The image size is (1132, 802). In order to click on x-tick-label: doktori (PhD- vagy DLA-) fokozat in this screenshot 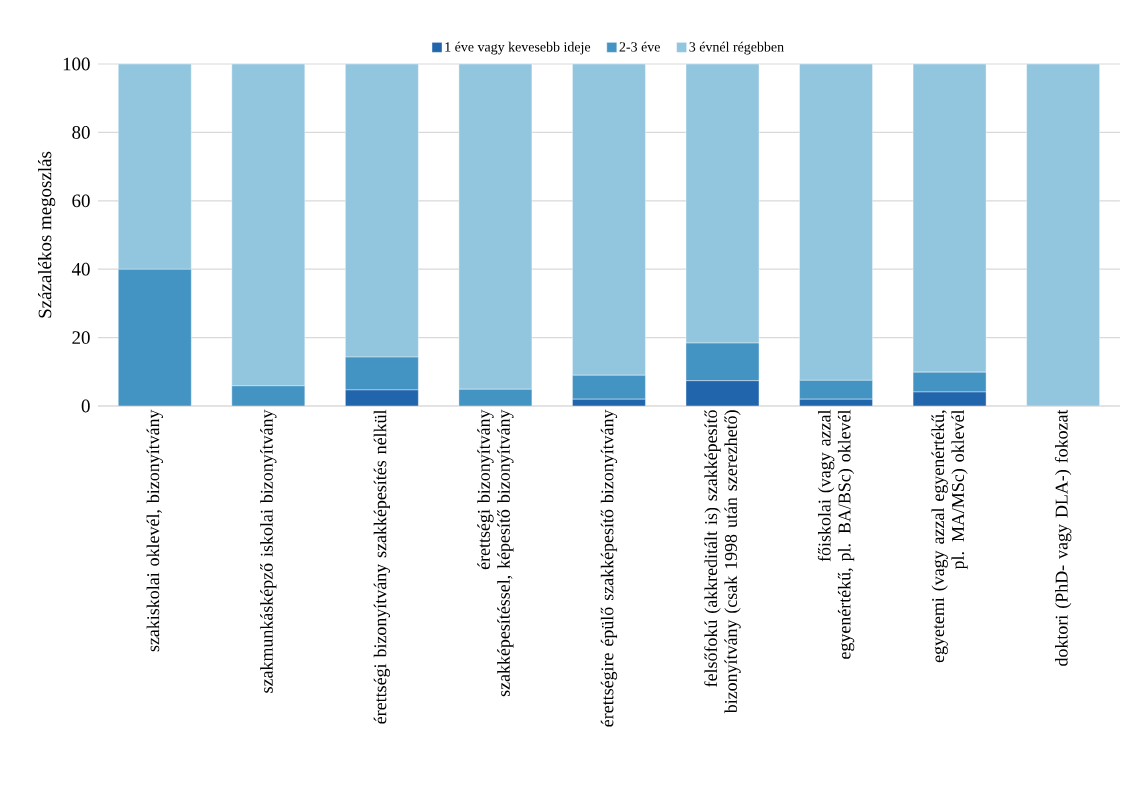, I will do `click(1063, 537)`.